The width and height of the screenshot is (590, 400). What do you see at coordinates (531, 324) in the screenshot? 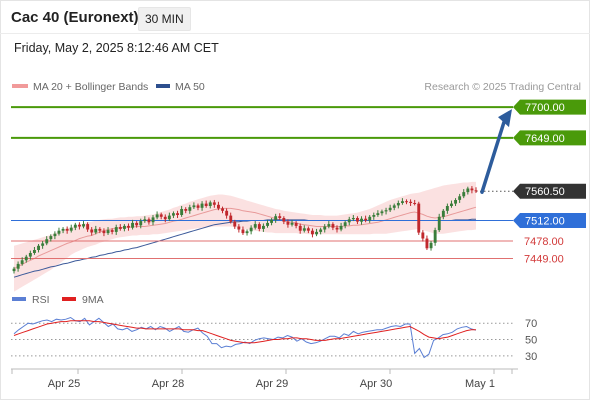
I see `rsi-tick-70: 70` at bounding box center [531, 324].